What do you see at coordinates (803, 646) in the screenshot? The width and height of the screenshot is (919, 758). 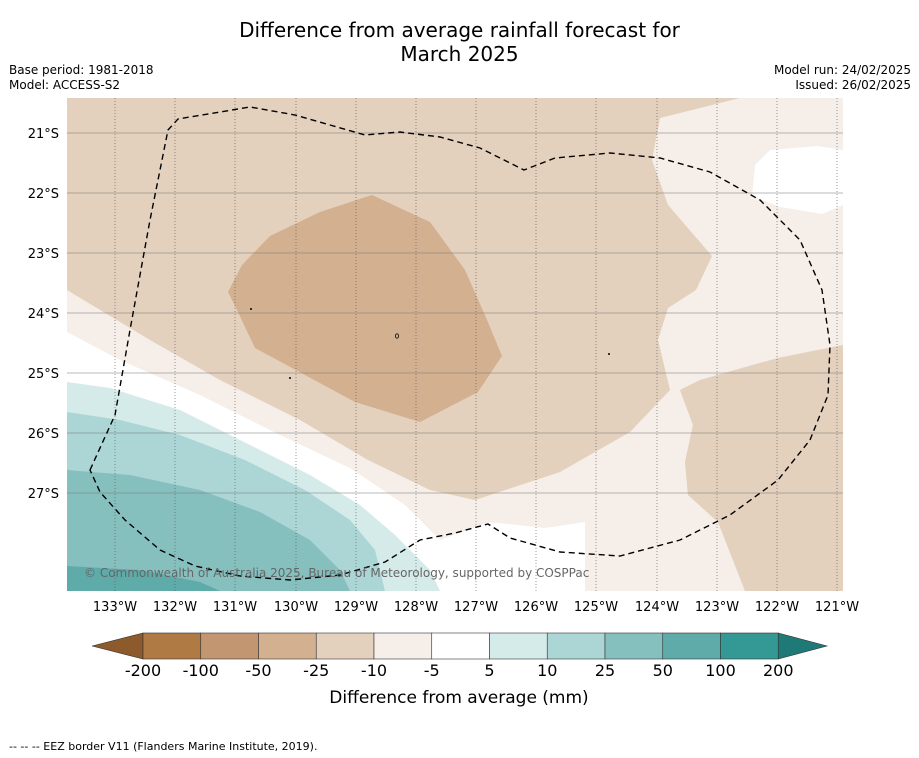 I see `colorbar-arrow-right` at bounding box center [803, 646].